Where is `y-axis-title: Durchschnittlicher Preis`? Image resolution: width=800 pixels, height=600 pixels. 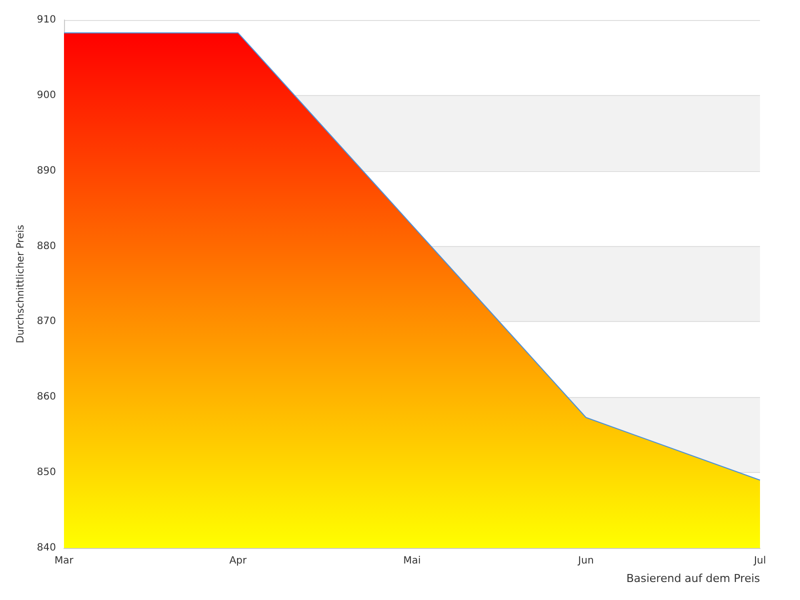
y-axis-title: Durchschnittlicher Preis is located at coordinates (21, 284).